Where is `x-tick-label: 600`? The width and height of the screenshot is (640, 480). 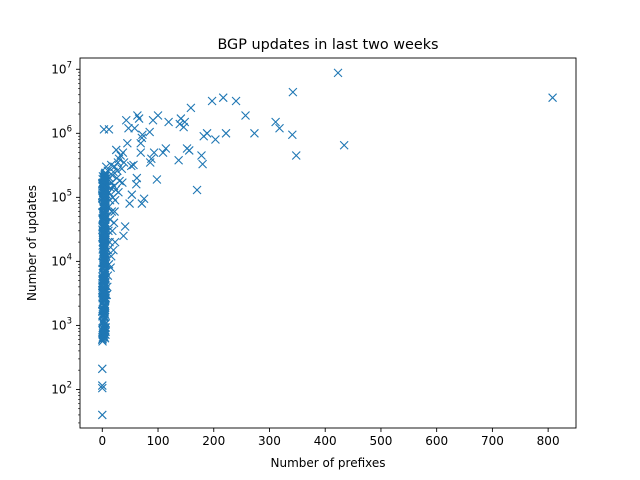
x-tick-label: 600 is located at coordinates (436, 441).